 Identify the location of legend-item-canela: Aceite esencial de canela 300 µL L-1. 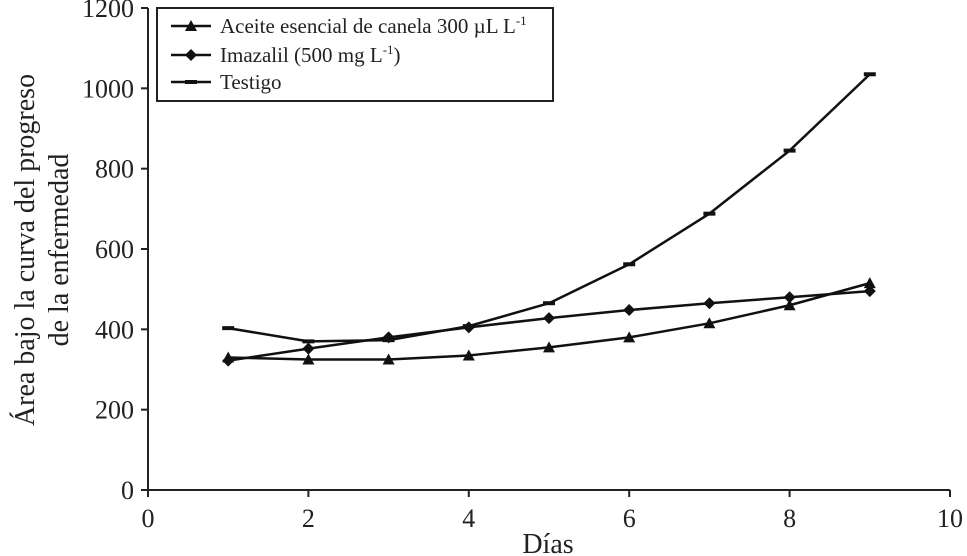
(349, 25).